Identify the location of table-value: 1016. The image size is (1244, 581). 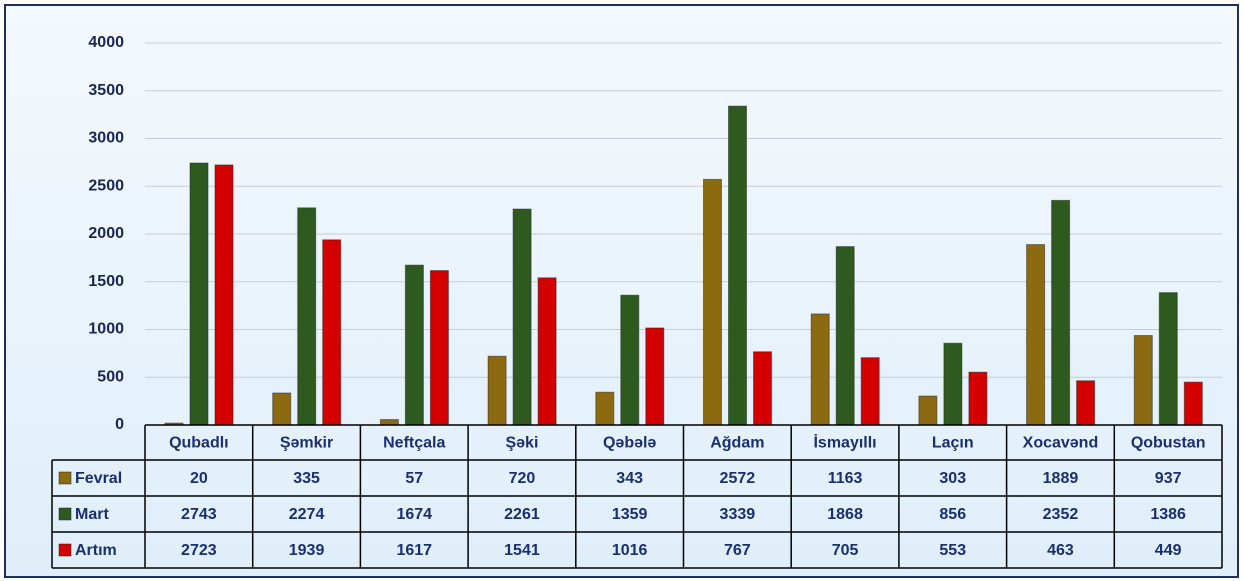
(630, 550).